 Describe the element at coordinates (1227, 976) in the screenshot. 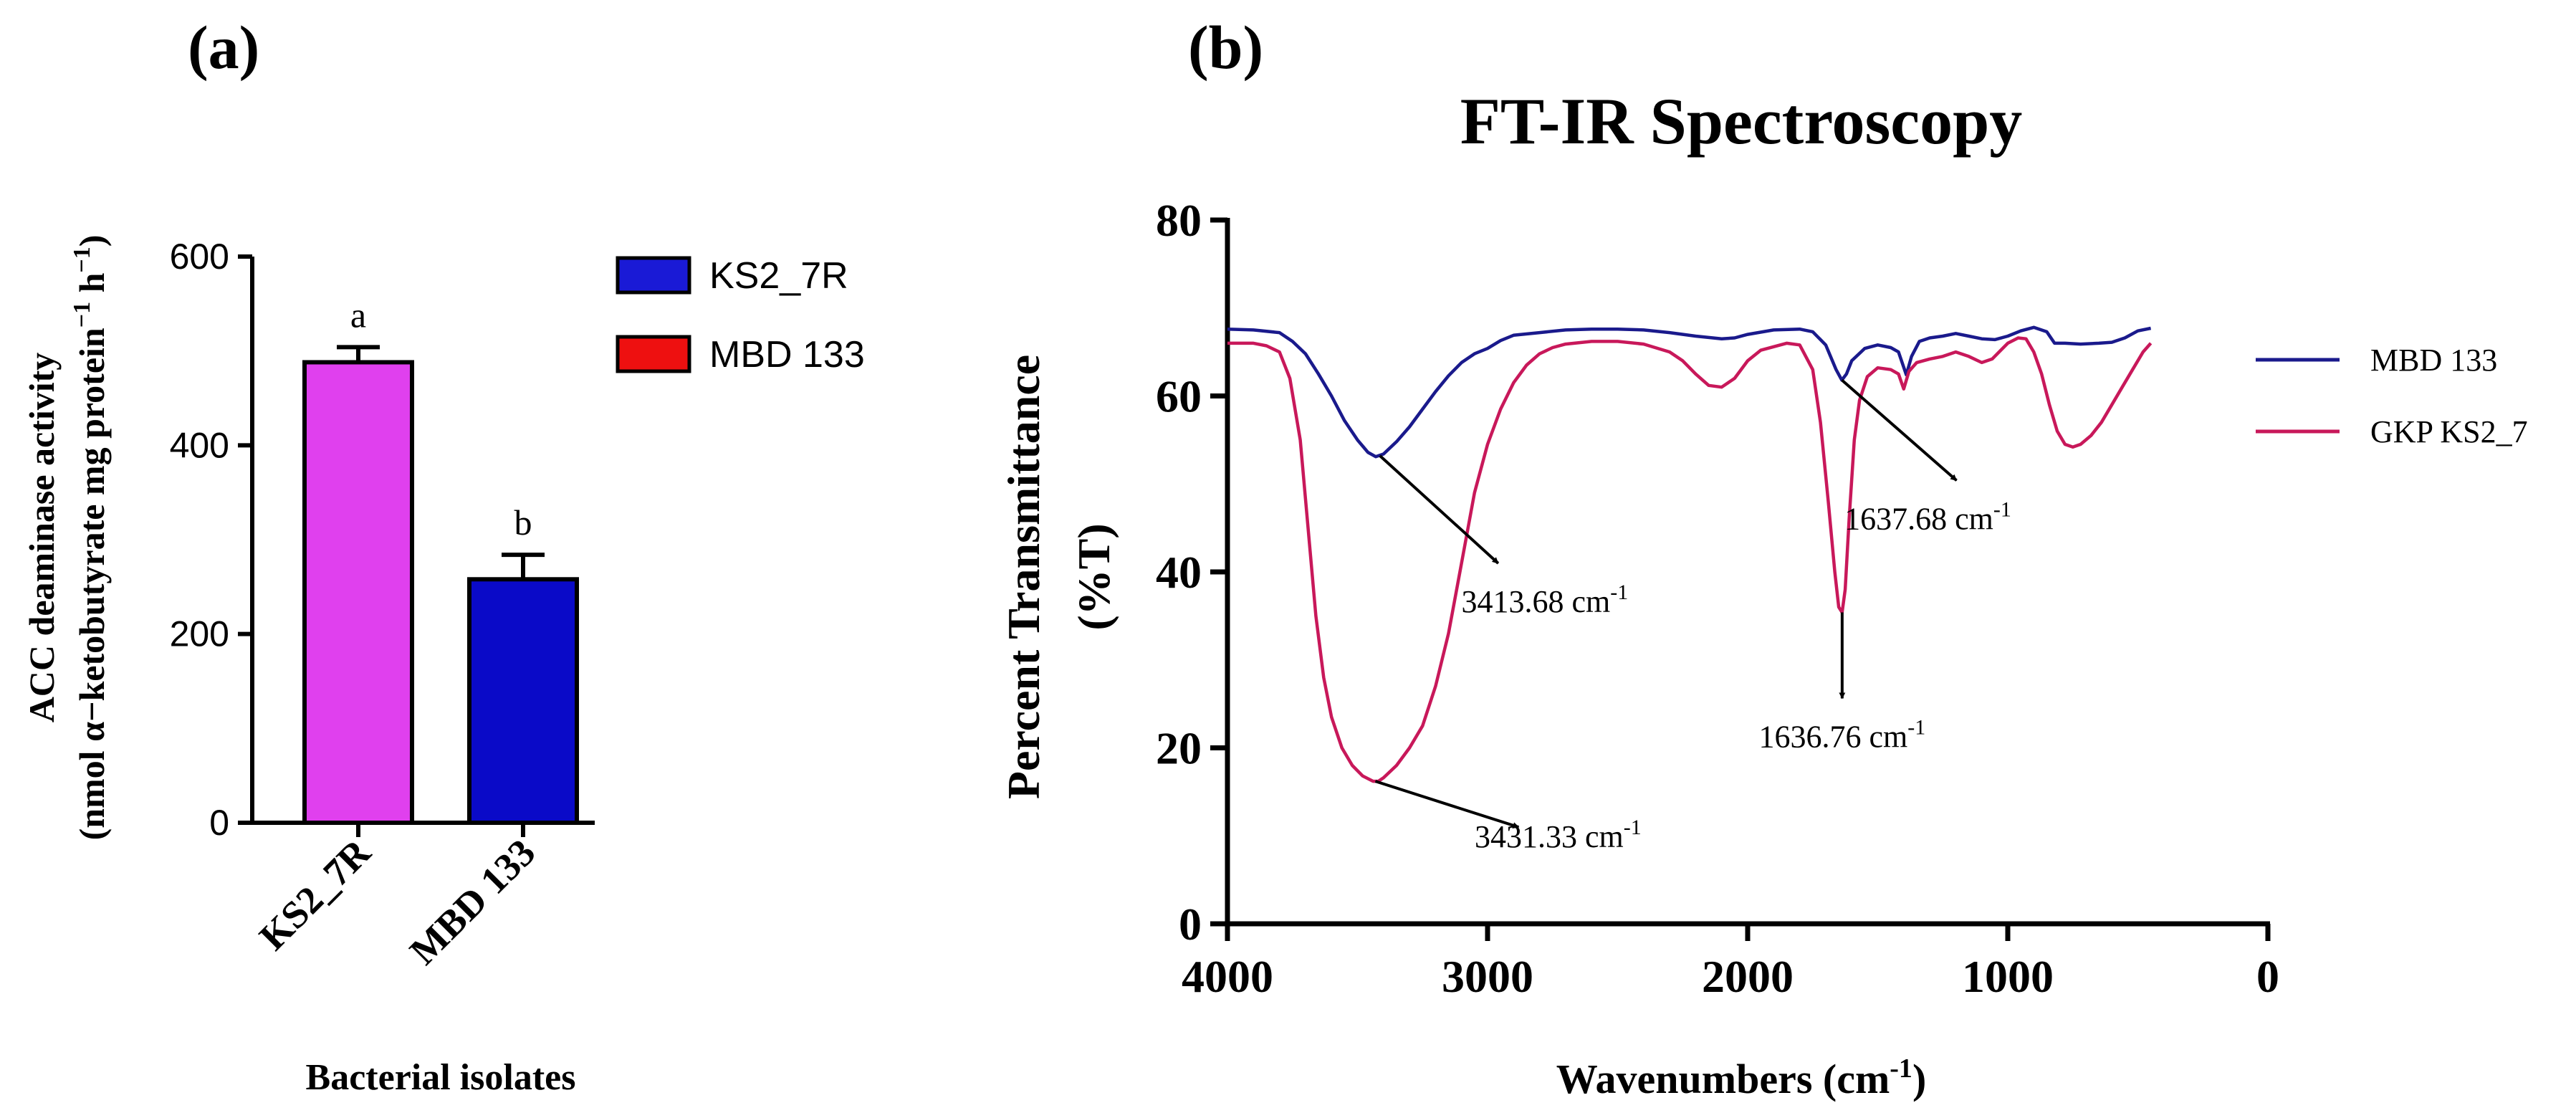

I see `x-tick-label: 4000` at that location.